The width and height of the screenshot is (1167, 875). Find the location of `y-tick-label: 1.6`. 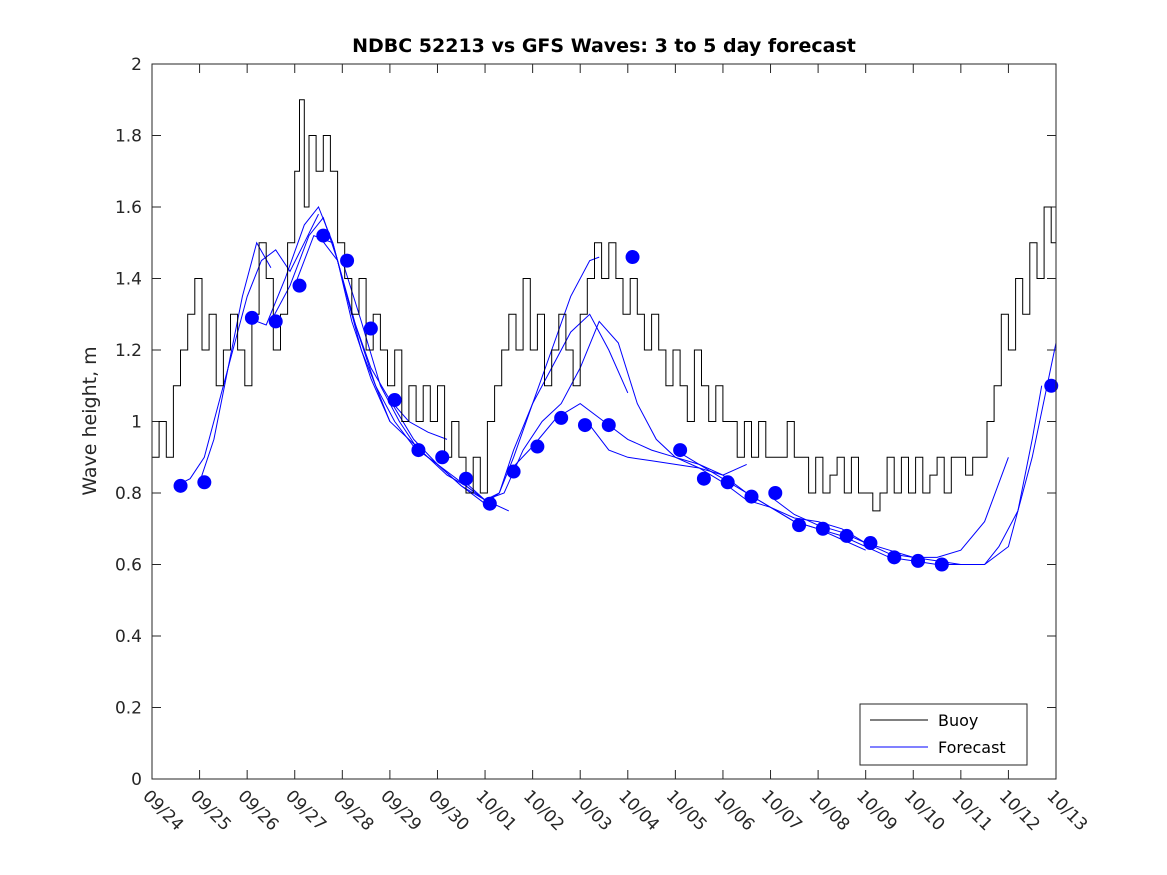

y-tick-label: 1.6 is located at coordinates (128, 208).